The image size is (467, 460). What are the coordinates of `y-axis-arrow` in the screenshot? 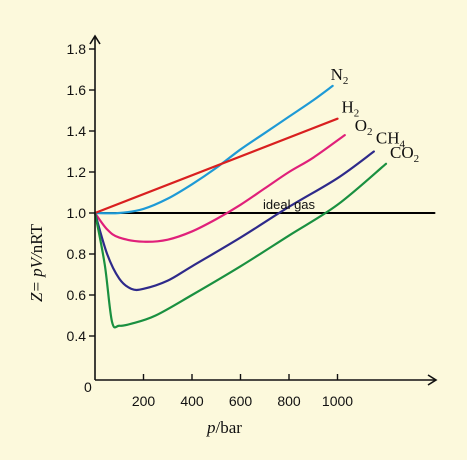 It's located at (95, 39).